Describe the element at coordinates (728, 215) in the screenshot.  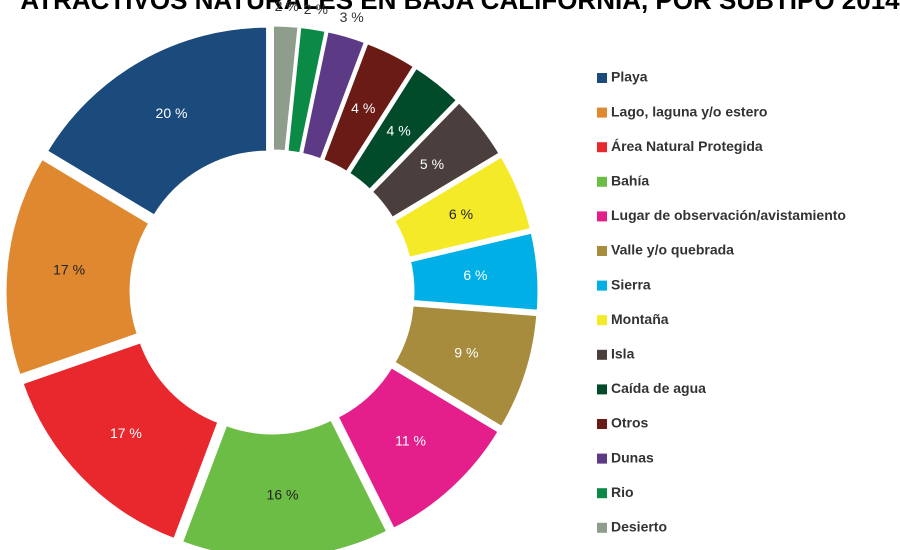
I see `legend-label: Lugar de observación/avistamiento` at that location.